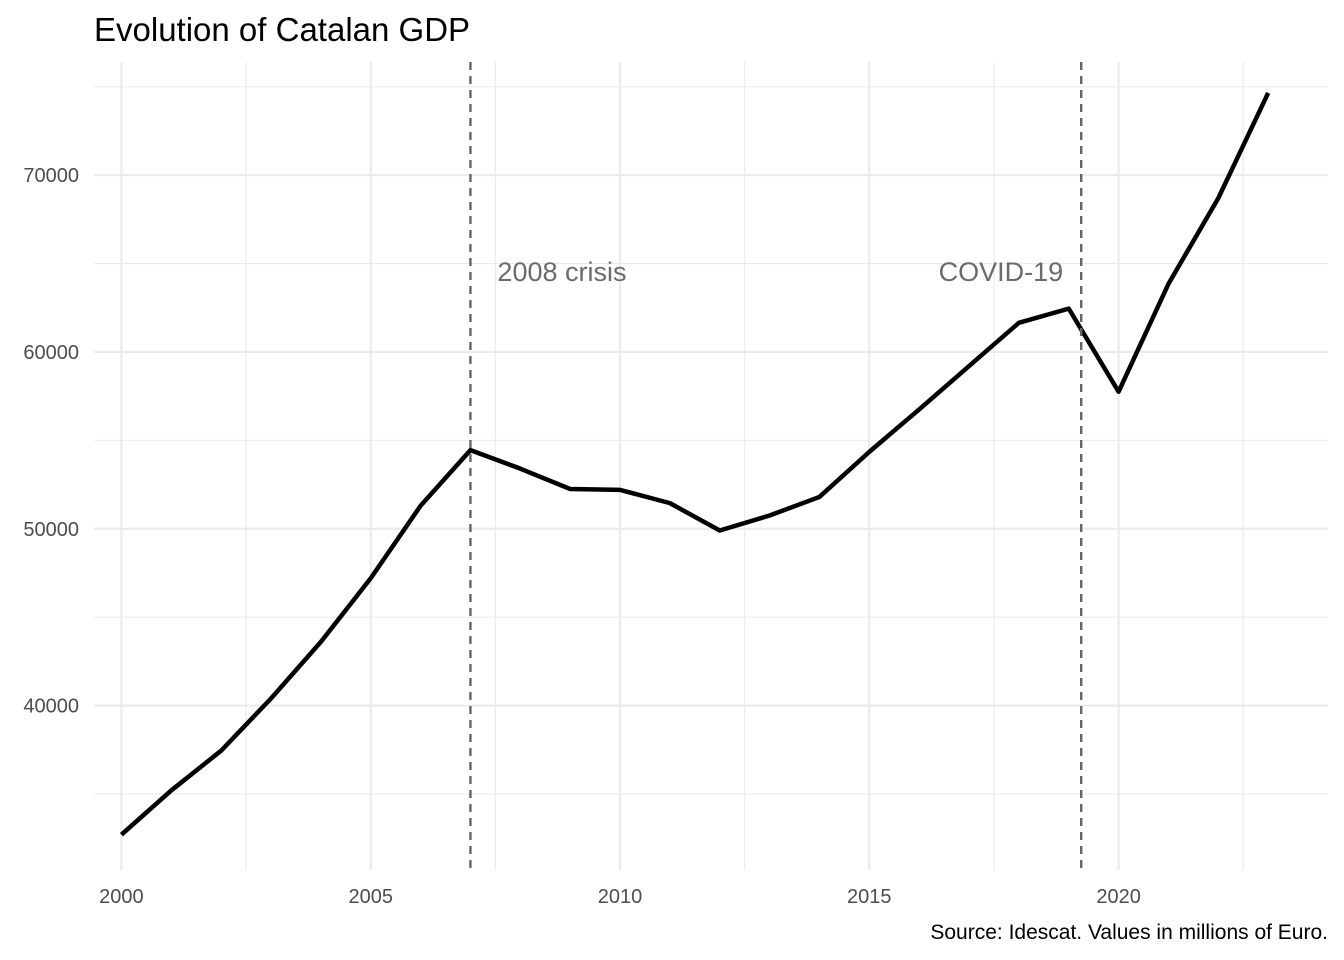  I want to click on x-axis-tick-labels: 2000 2005 2010 2015 2020, so click(620, 897).